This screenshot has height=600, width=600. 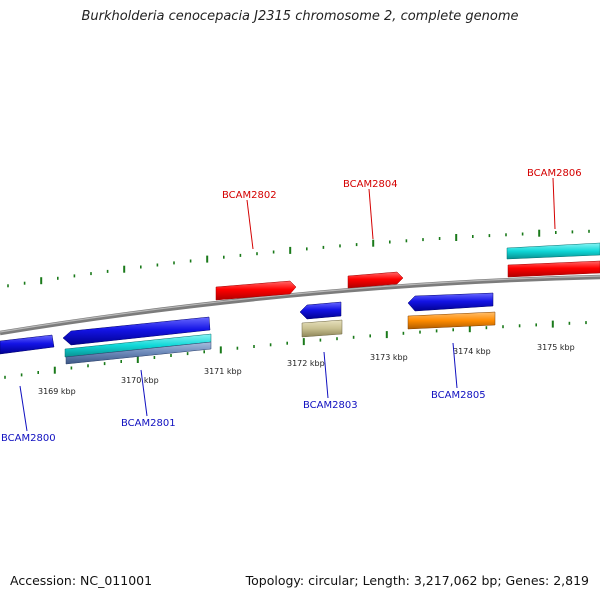 What do you see at coordinates (450, 302) in the screenshot?
I see `gene-bcam2805-arrow` at bounding box center [450, 302].